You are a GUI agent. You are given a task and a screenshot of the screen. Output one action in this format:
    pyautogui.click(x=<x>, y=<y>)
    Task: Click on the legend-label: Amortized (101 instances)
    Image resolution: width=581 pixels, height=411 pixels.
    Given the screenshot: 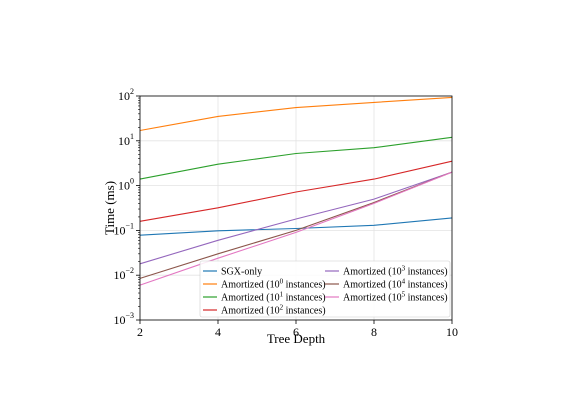 What is the action you would take?
    pyautogui.click(x=273, y=297)
    